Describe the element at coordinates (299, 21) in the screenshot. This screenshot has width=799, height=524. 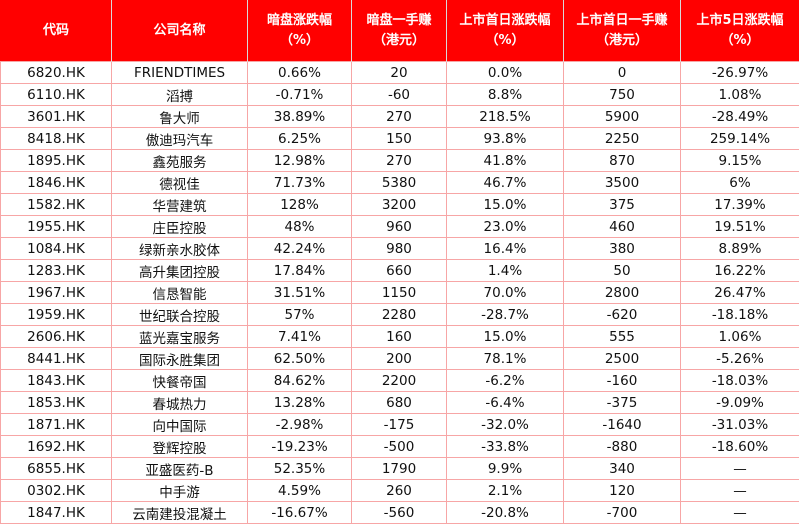
I see `header-label: 暗盘涨跌幅` at that location.